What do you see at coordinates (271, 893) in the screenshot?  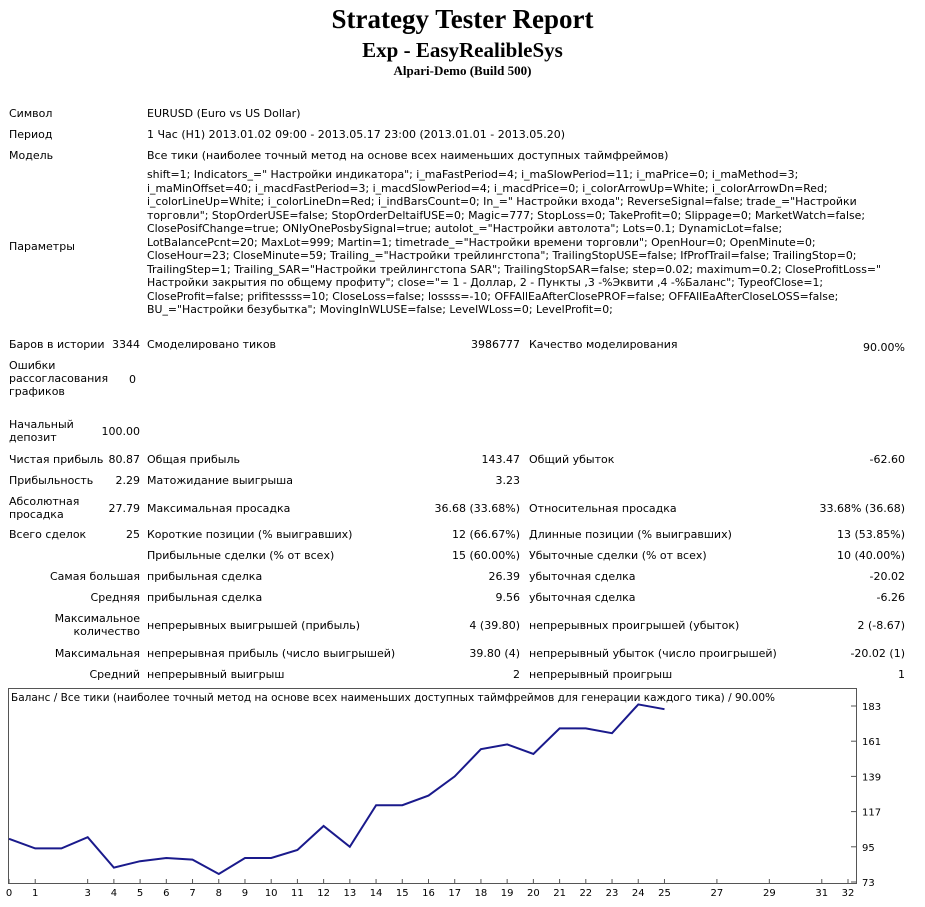 I see `x-tick-label: 10` at bounding box center [271, 893].